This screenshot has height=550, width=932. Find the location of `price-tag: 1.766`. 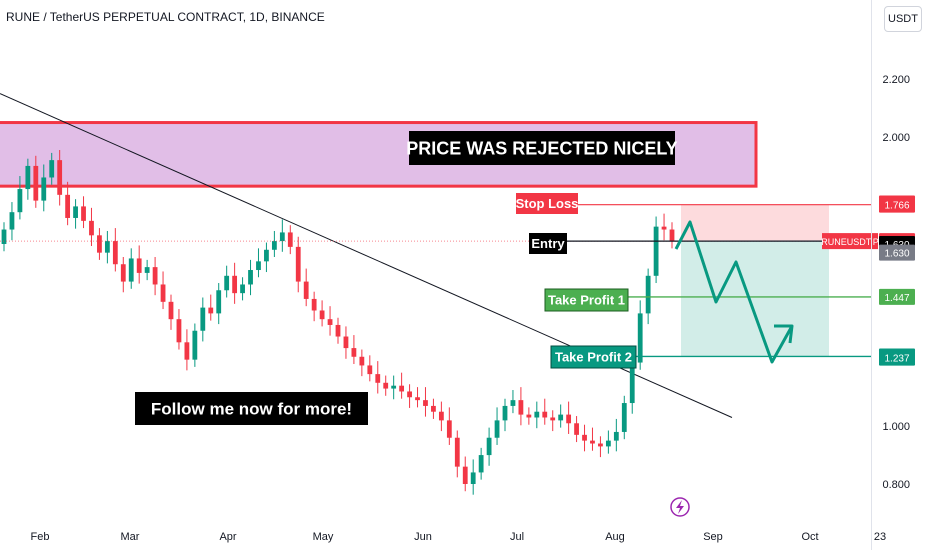

price-tag: 1.766 is located at coordinates (897, 204).